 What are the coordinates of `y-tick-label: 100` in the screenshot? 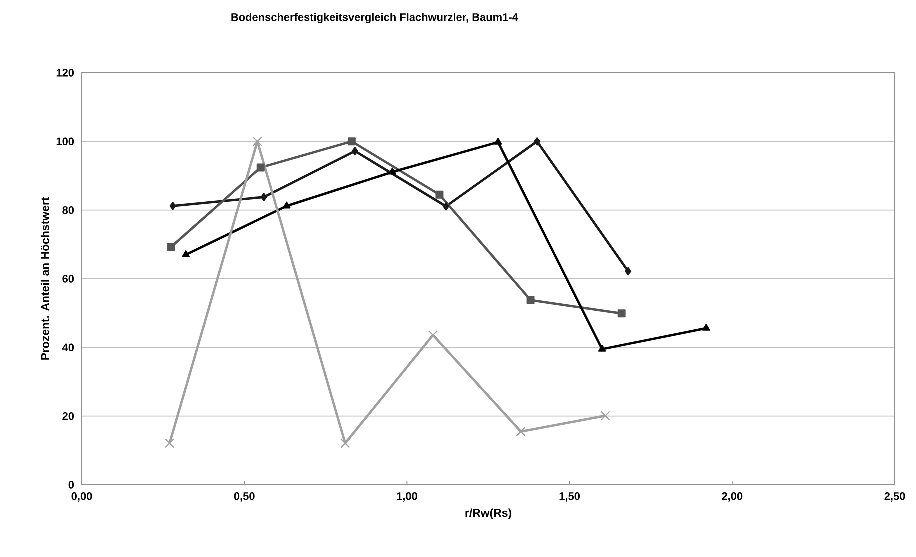 It's located at (65, 142).